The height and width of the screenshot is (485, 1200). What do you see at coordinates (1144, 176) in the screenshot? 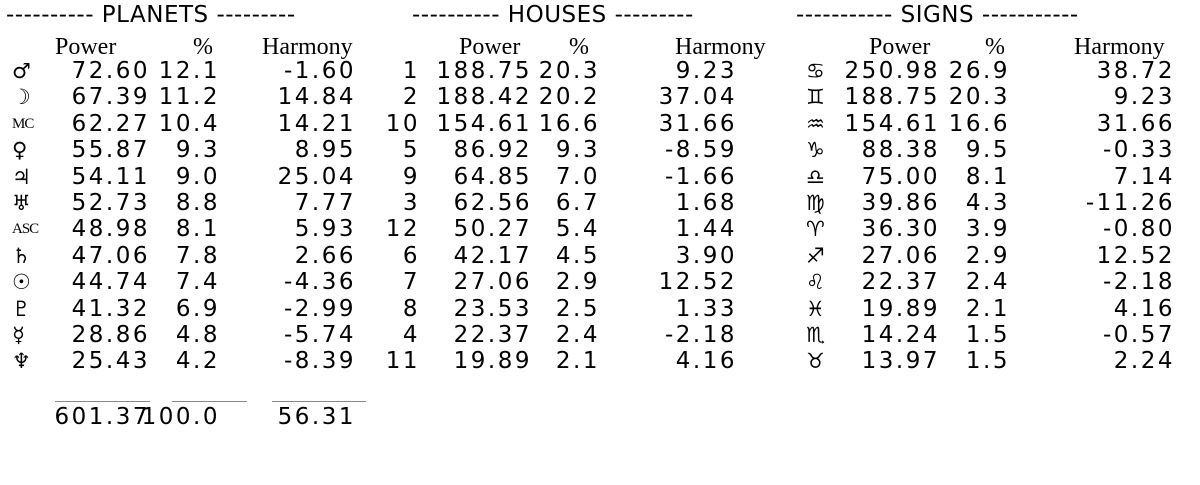
I see `signs-row-harmony: 7.14` at bounding box center [1144, 176].